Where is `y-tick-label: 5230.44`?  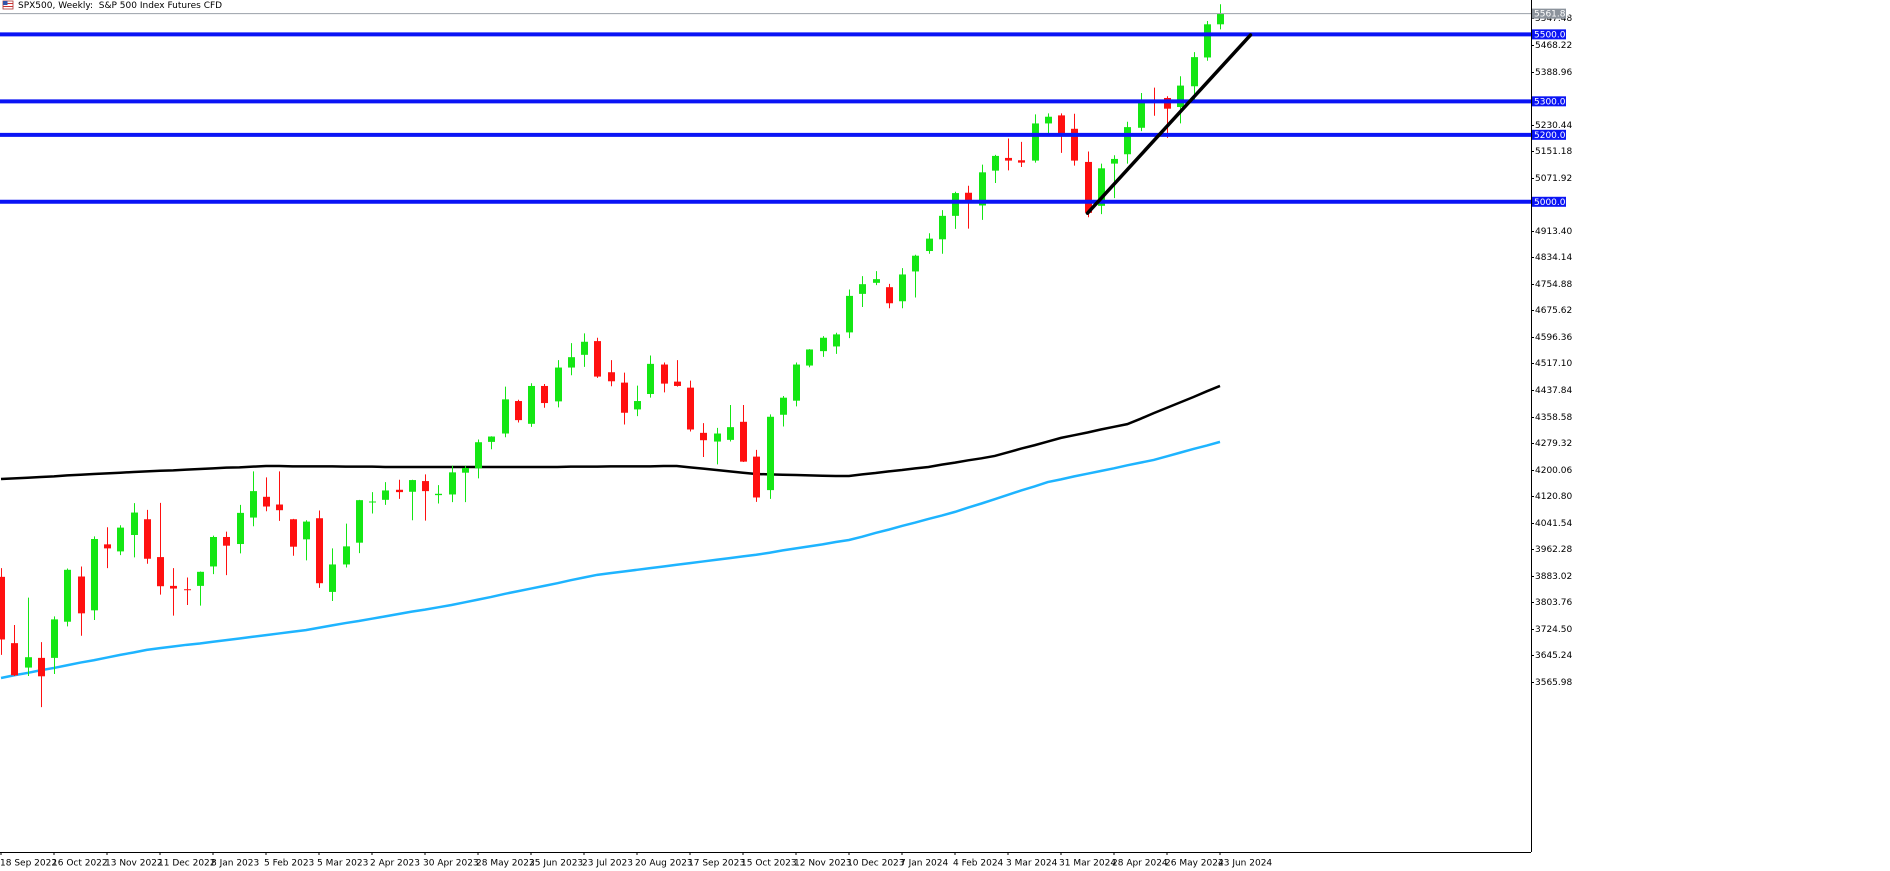 y-tick-label: 5230.44 is located at coordinates (1553, 126).